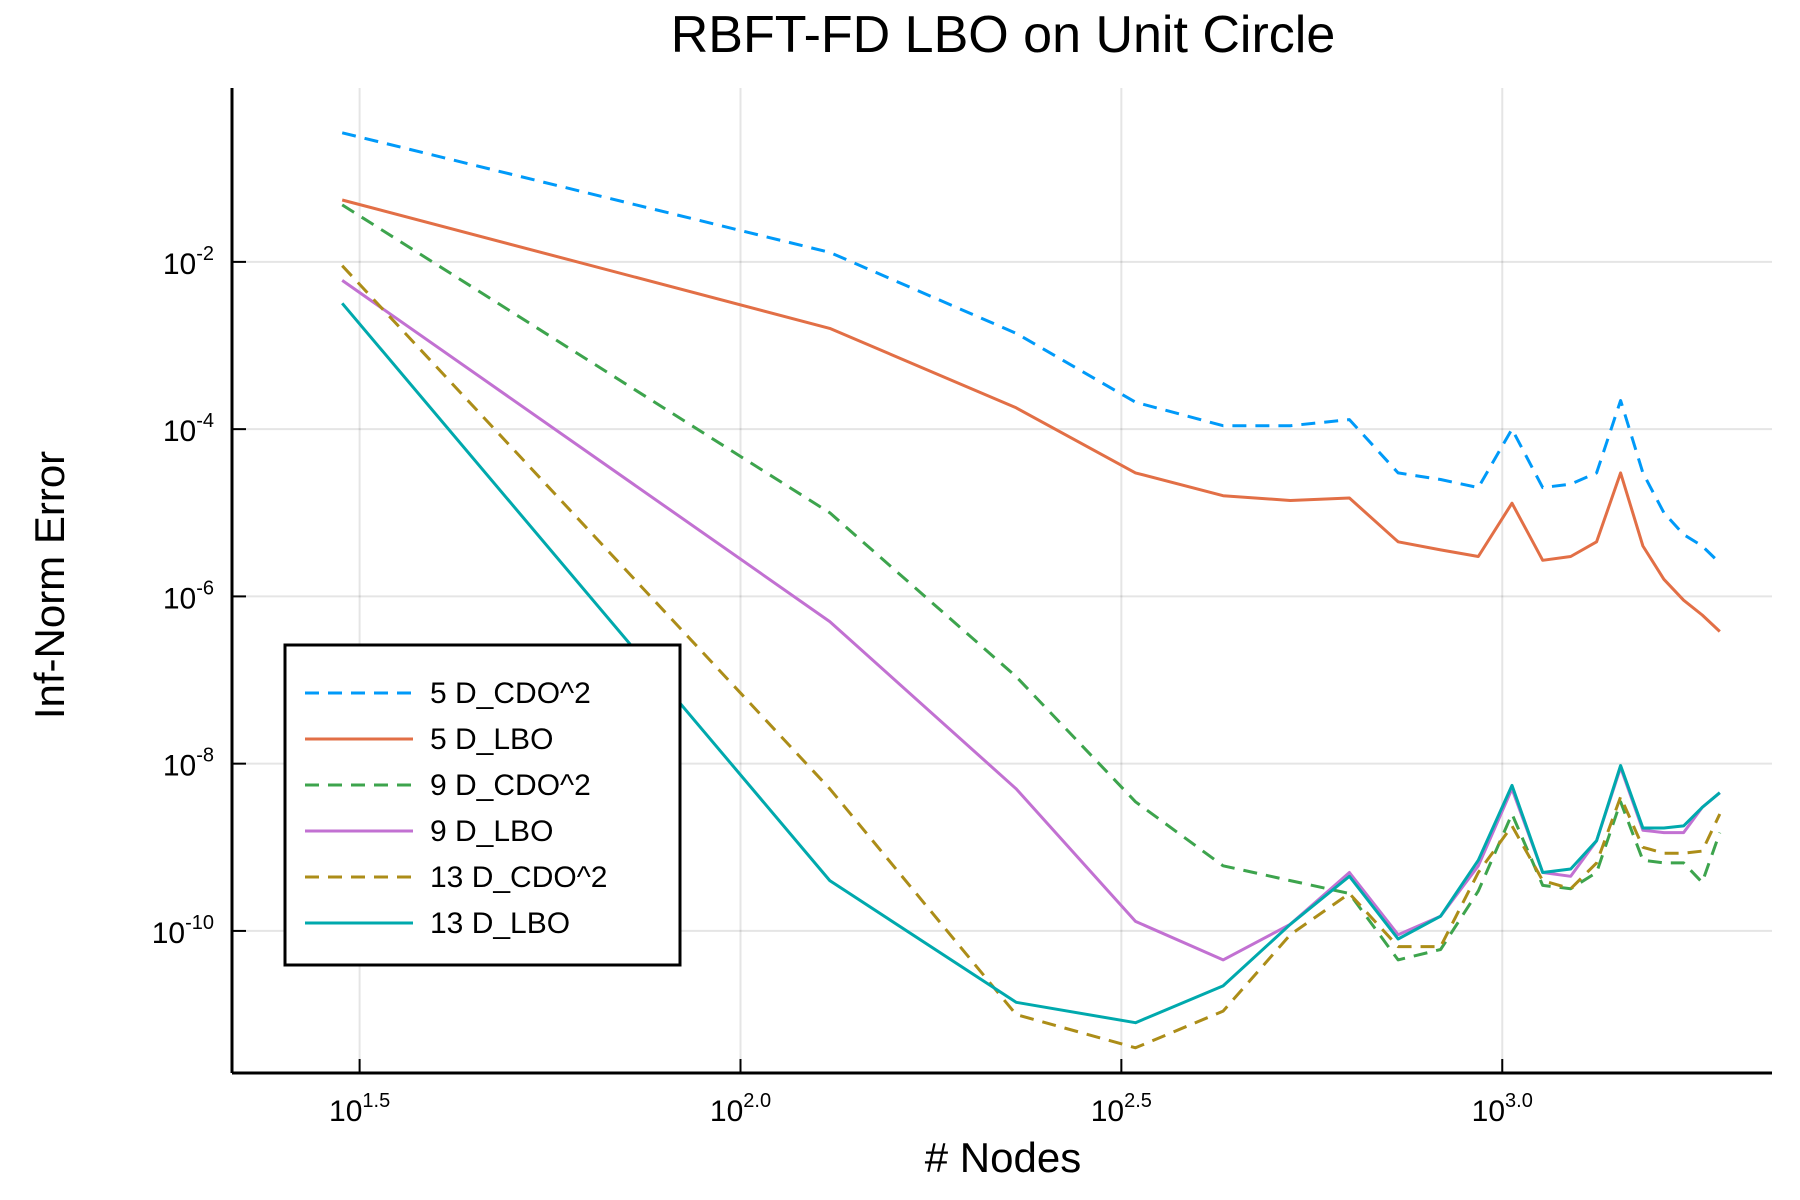 The height and width of the screenshot is (1200, 1800). Describe the element at coordinates (376, 1101) in the screenshot. I see `x-tick-exponent: 1.5` at that location.